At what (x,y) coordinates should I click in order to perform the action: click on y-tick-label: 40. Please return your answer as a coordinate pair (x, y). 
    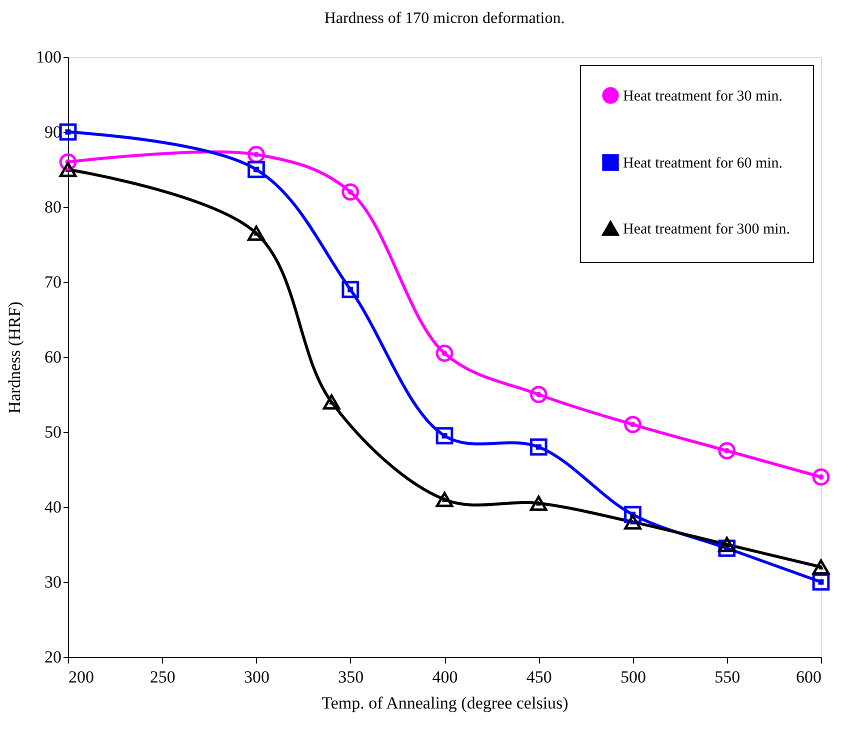
    Looking at the image, I should click on (53, 507).